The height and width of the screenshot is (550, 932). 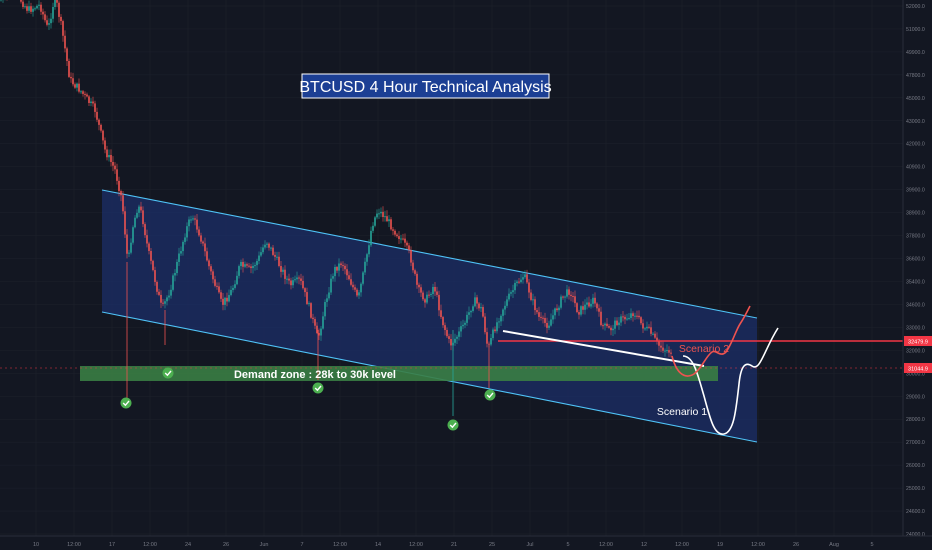 I want to click on price-tick-label: 45000.0, so click(x=915, y=99).